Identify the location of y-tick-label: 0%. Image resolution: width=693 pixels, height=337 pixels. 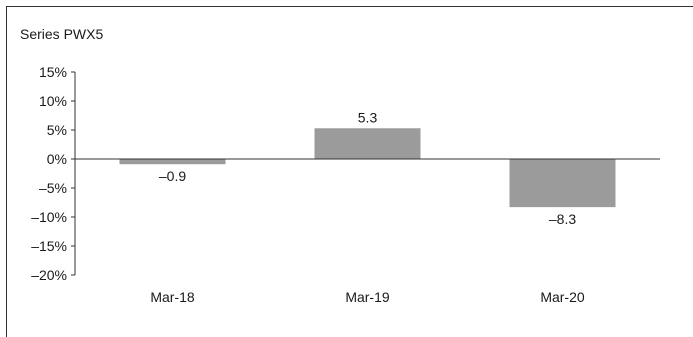
(57, 159).